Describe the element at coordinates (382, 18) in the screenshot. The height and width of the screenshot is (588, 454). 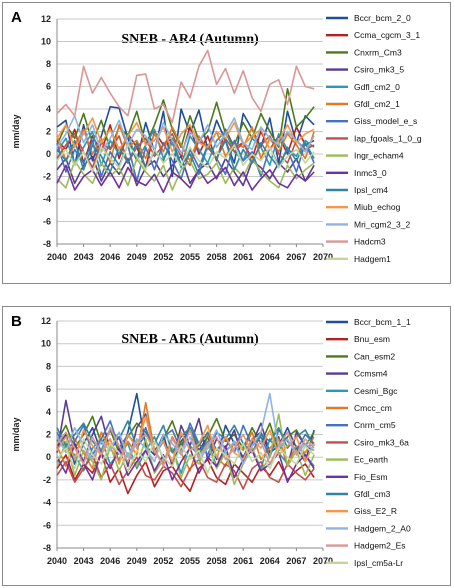
I see `legend-entry: Bccr_bcm_2_0` at that location.